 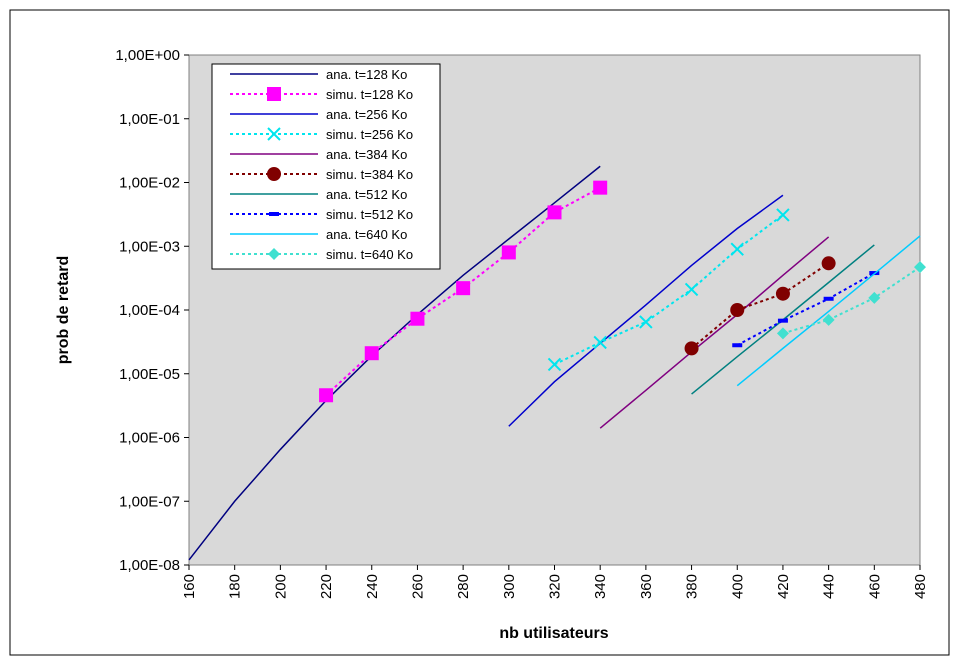 What do you see at coordinates (553, 633) in the screenshot?
I see `x-axis-title: nb utilisateurs` at bounding box center [553, 633].